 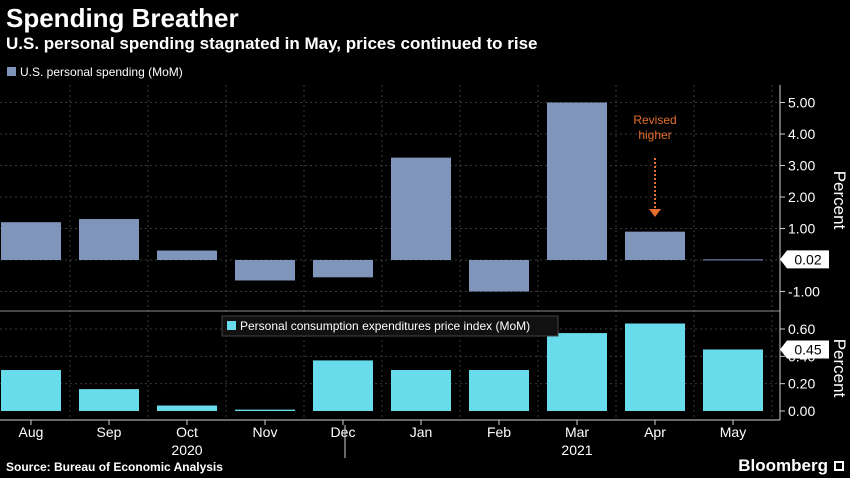 I want to click on x-tick-label-nov: Nov, so click(x=265, y=432).